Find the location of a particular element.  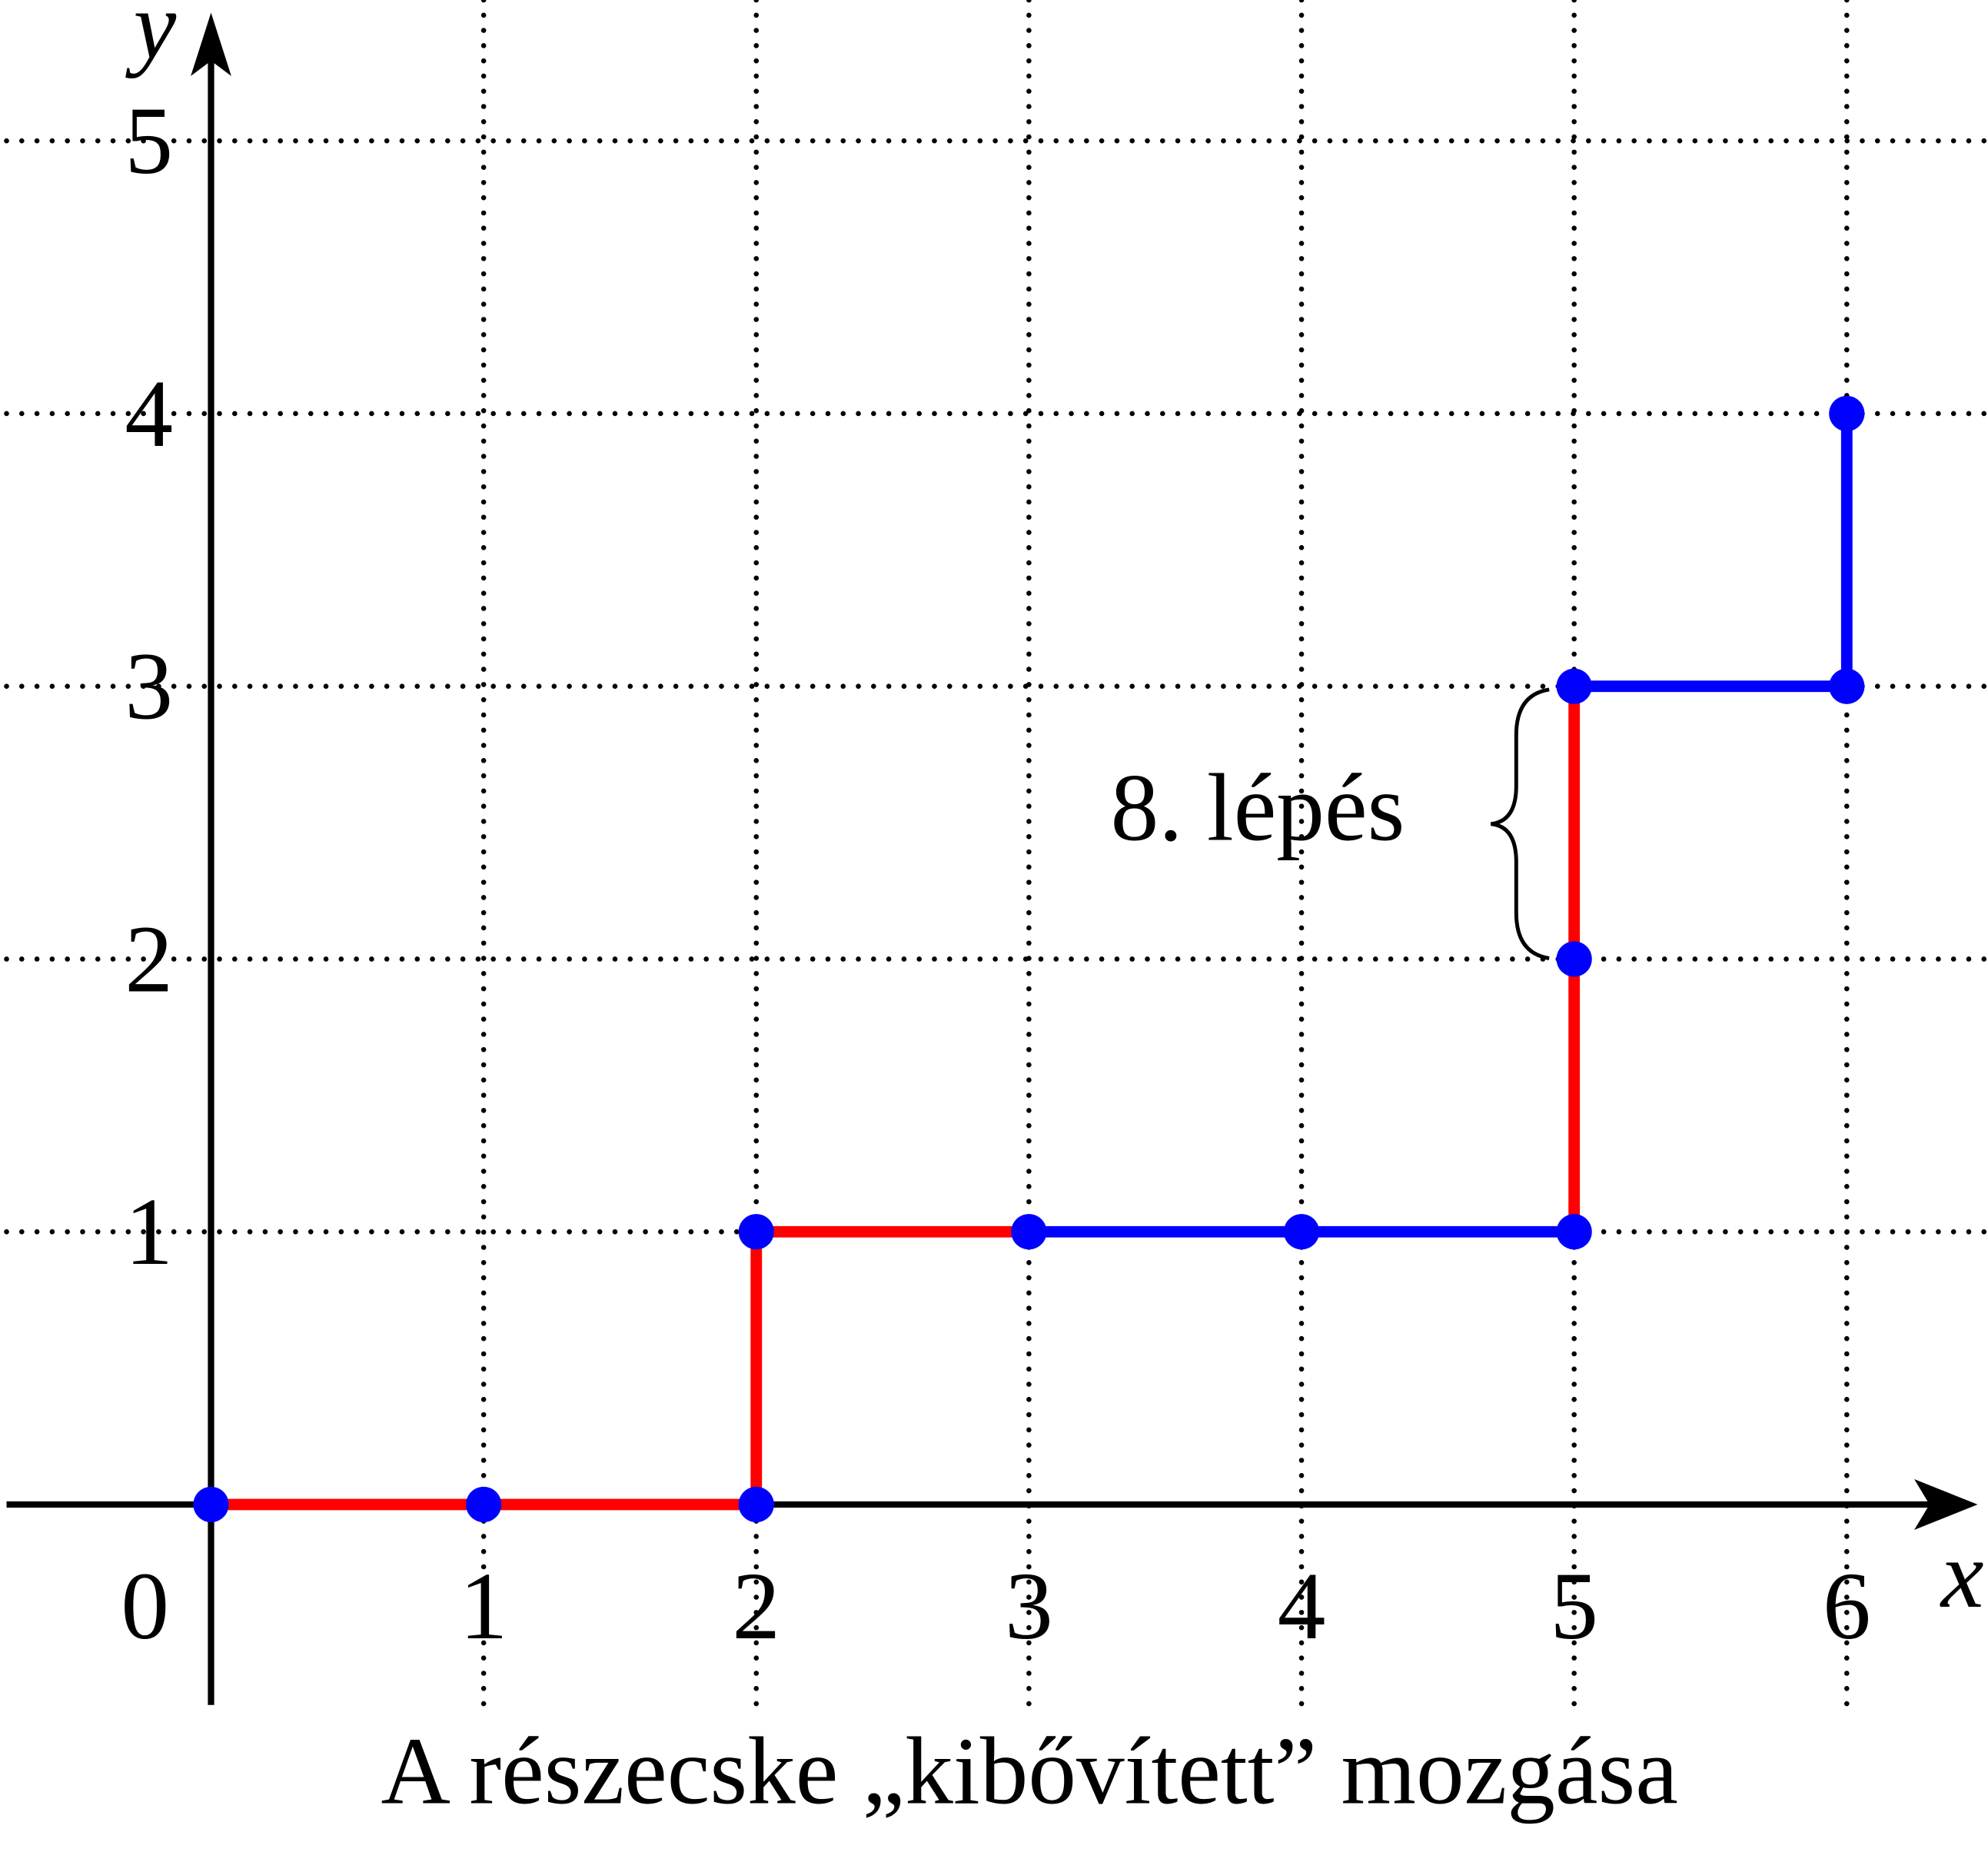

y-tick-label: 4 is located at coordinates (149, 414).